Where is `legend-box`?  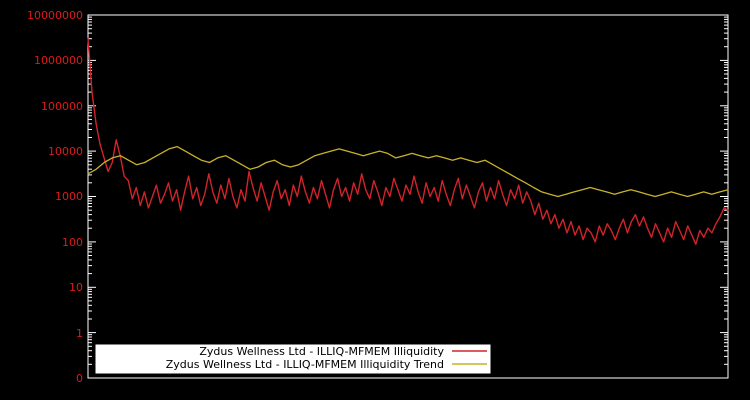 legend-box is located at coordinates (293, 359).